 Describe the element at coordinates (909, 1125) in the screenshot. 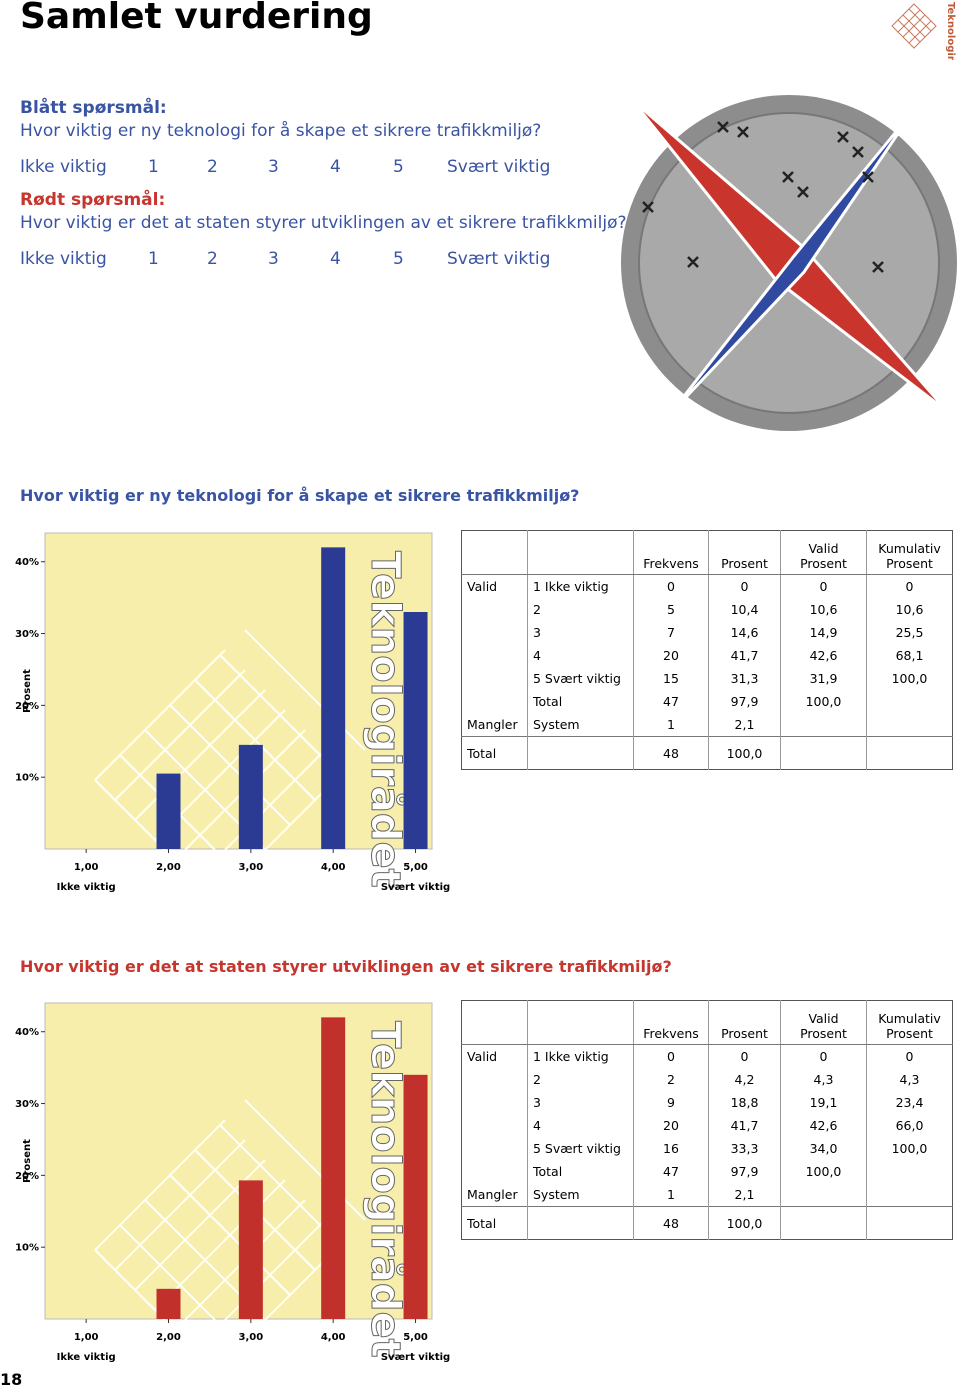

I see `table-cell: 66,0` at that location.